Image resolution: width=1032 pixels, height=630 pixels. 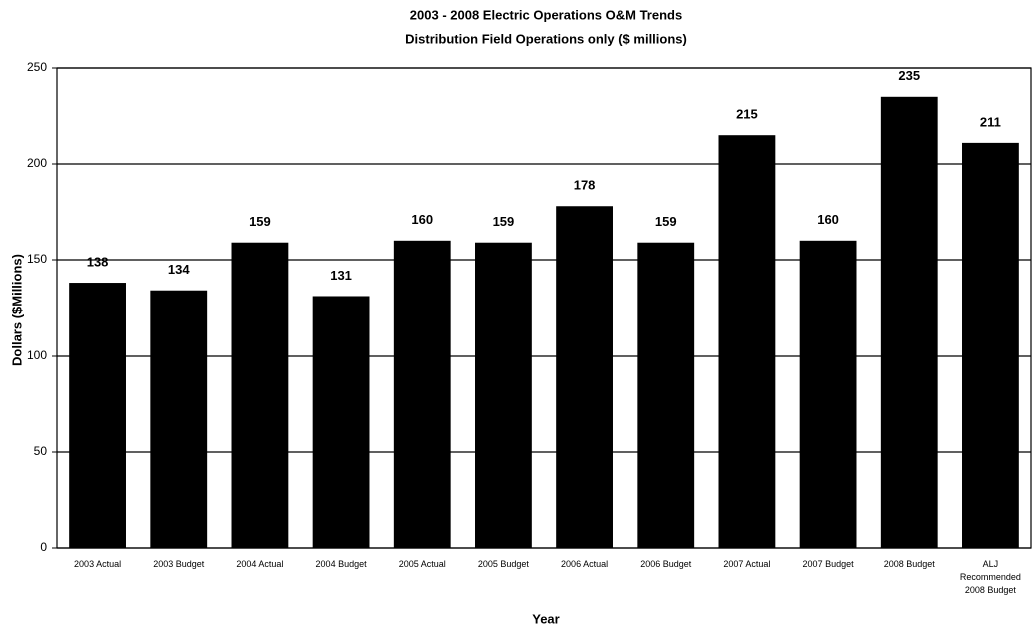 I want to click on data-label: 131, so click(x=341, y=275).